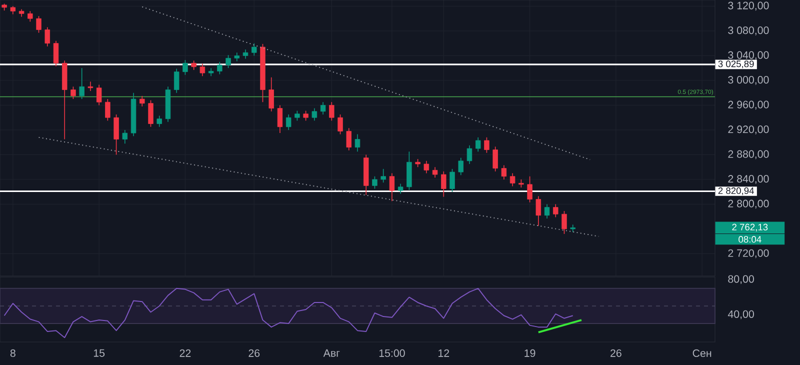 This screenshot has height=365, width=800. What do you see at coordinates (530, 353) in the screenshot?
I see `x-tick-label: 19` at bounding box center [530, 353].